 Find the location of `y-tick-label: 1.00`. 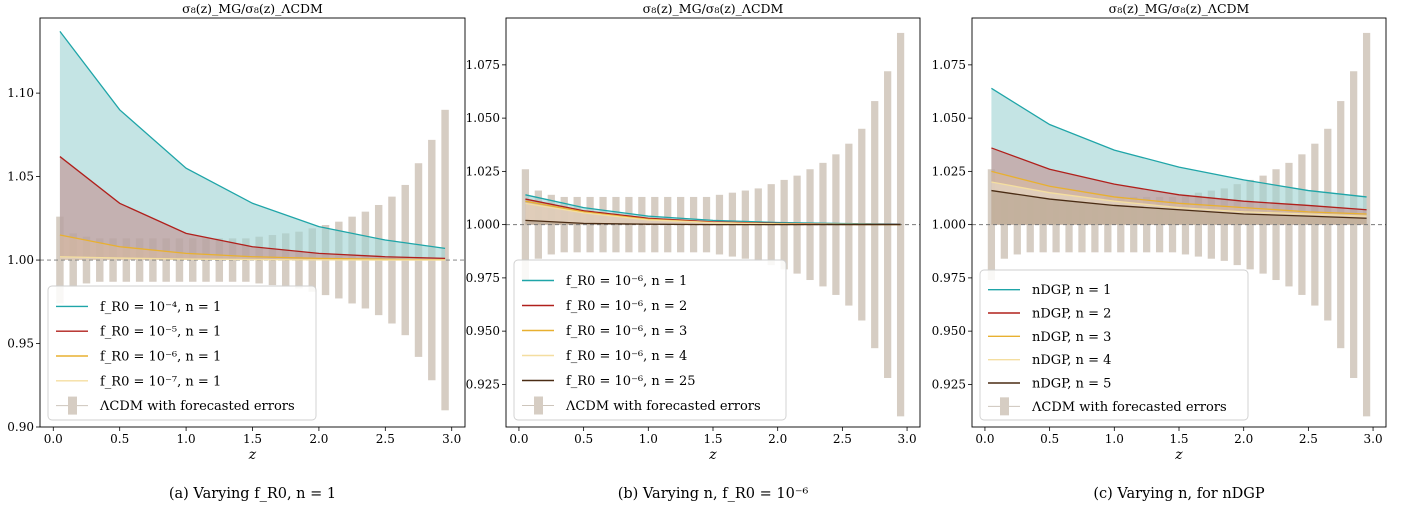

y-tick-label: 1.00 is located at coordinates (20, 260).